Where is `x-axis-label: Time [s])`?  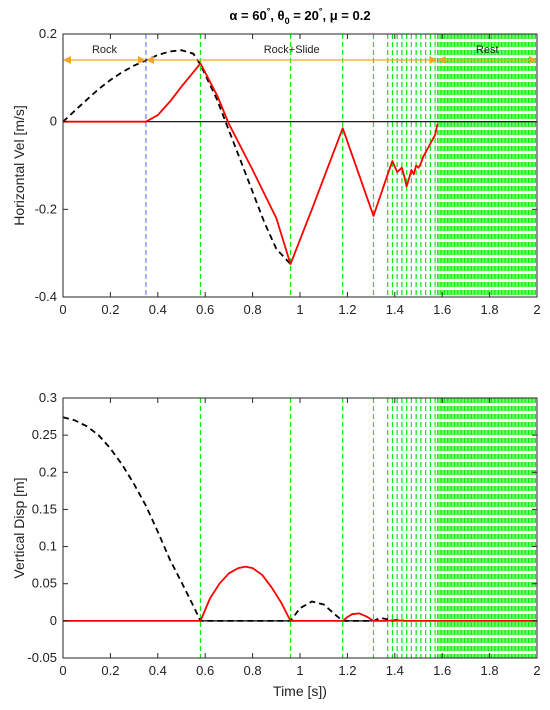
x-axis-label: Time [s]) is located at coordinates (300, 691).